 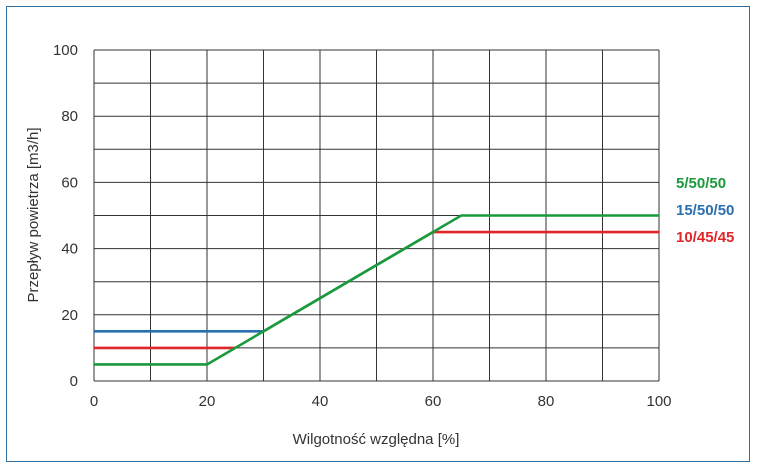 What do you see at coordinates (658, 401) in the screenshot?
I see `x-tick-label: 100` at bounding box center [658, 401].